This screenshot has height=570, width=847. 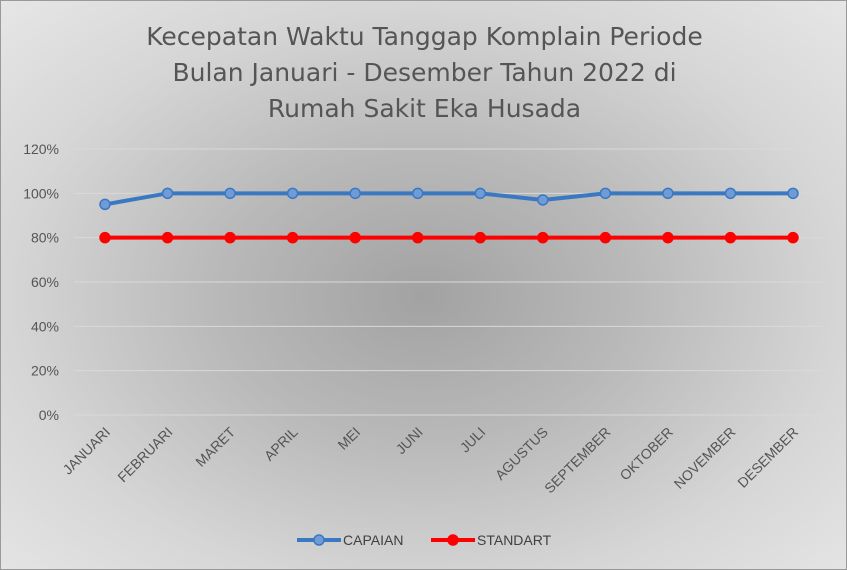 I want to click on y-tick-label-0: 0%, so click(x=49, y=415).